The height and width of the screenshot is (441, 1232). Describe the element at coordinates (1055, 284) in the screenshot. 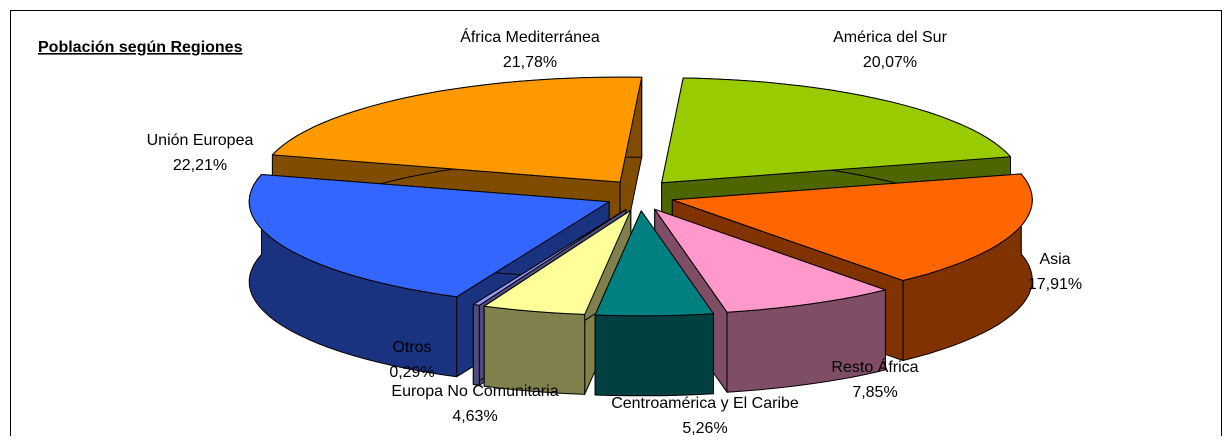

I see `slice-value-label: 17,91%` at that location.